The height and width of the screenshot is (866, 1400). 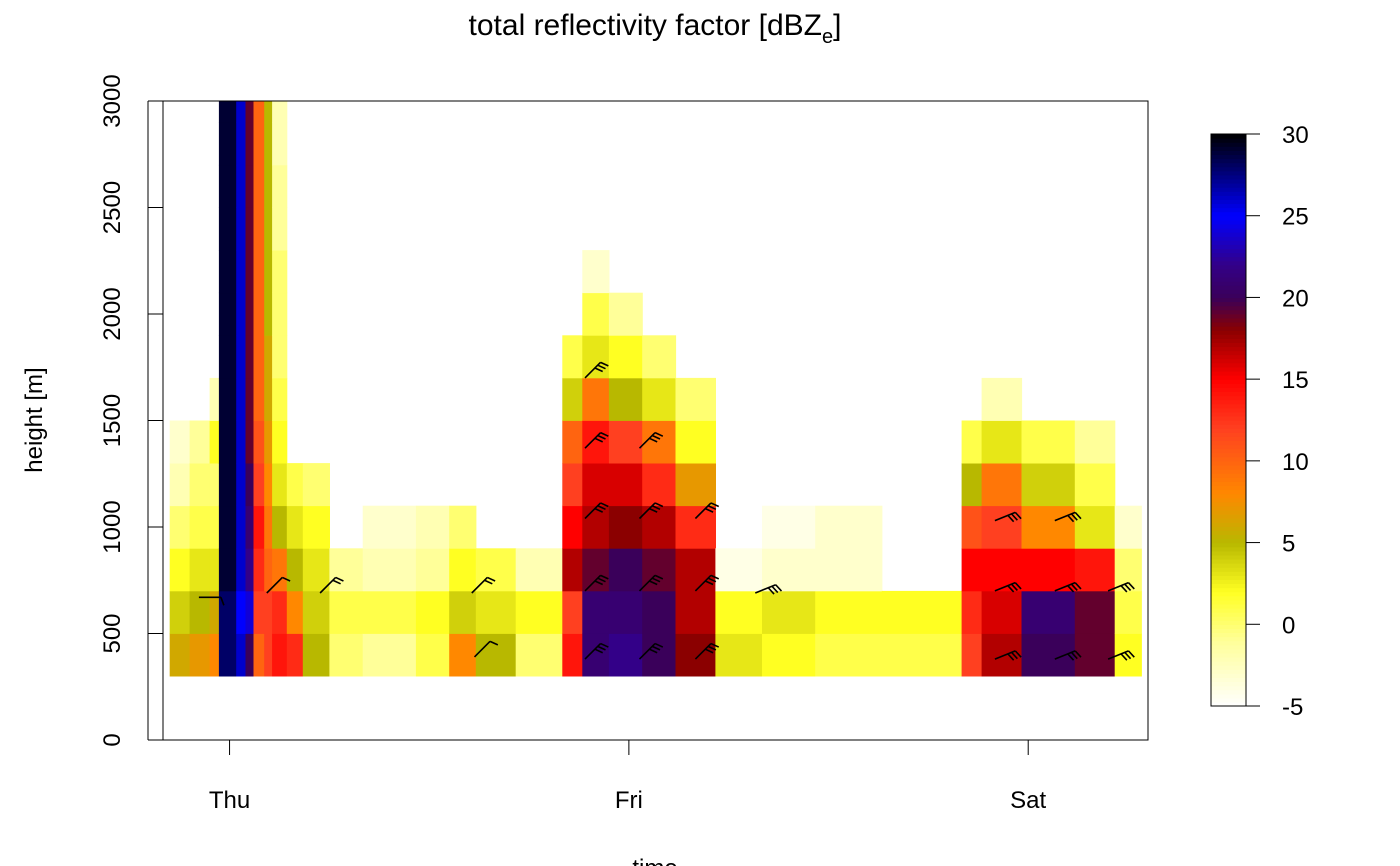 I want to click on x-tick-label: Sat, so click(x=1028, y=800).